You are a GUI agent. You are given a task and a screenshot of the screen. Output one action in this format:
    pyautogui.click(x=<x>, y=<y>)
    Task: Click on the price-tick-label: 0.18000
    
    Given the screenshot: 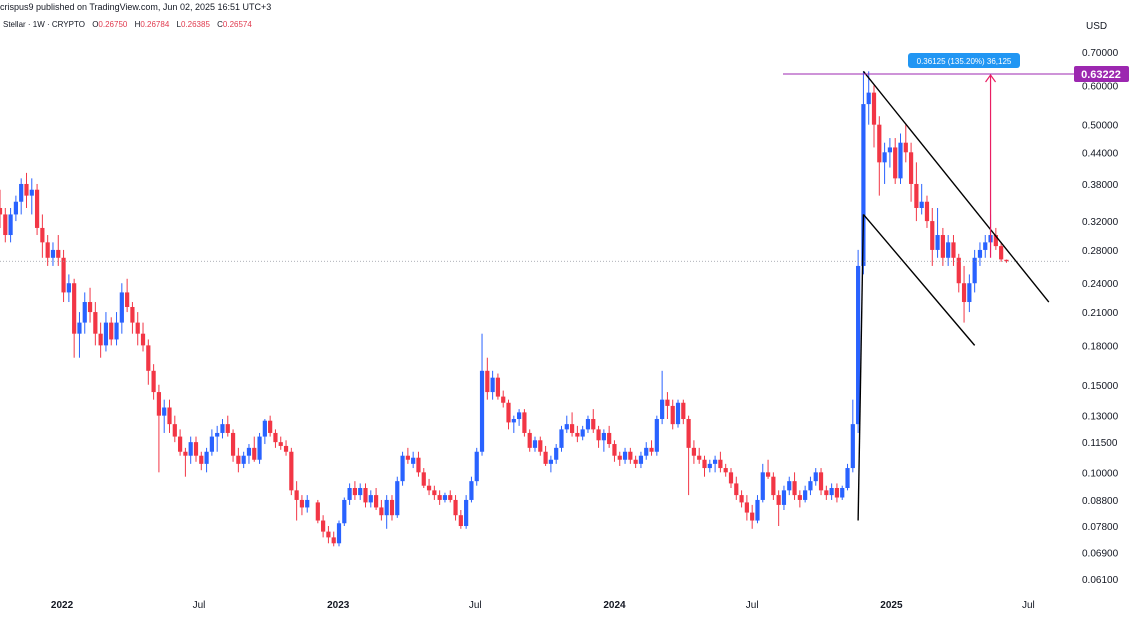 What is the action you would take?
    pyautogui.click(x=1100, y=346)
    